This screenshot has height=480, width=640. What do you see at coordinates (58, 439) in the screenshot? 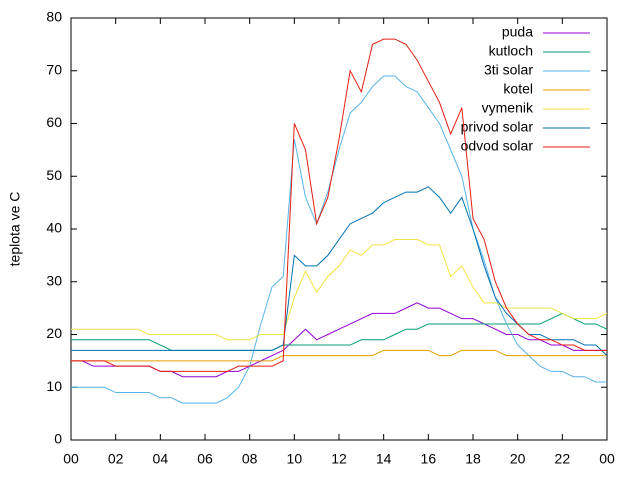
I see `y-tick-label: 0` at bounding box center [58, 439].